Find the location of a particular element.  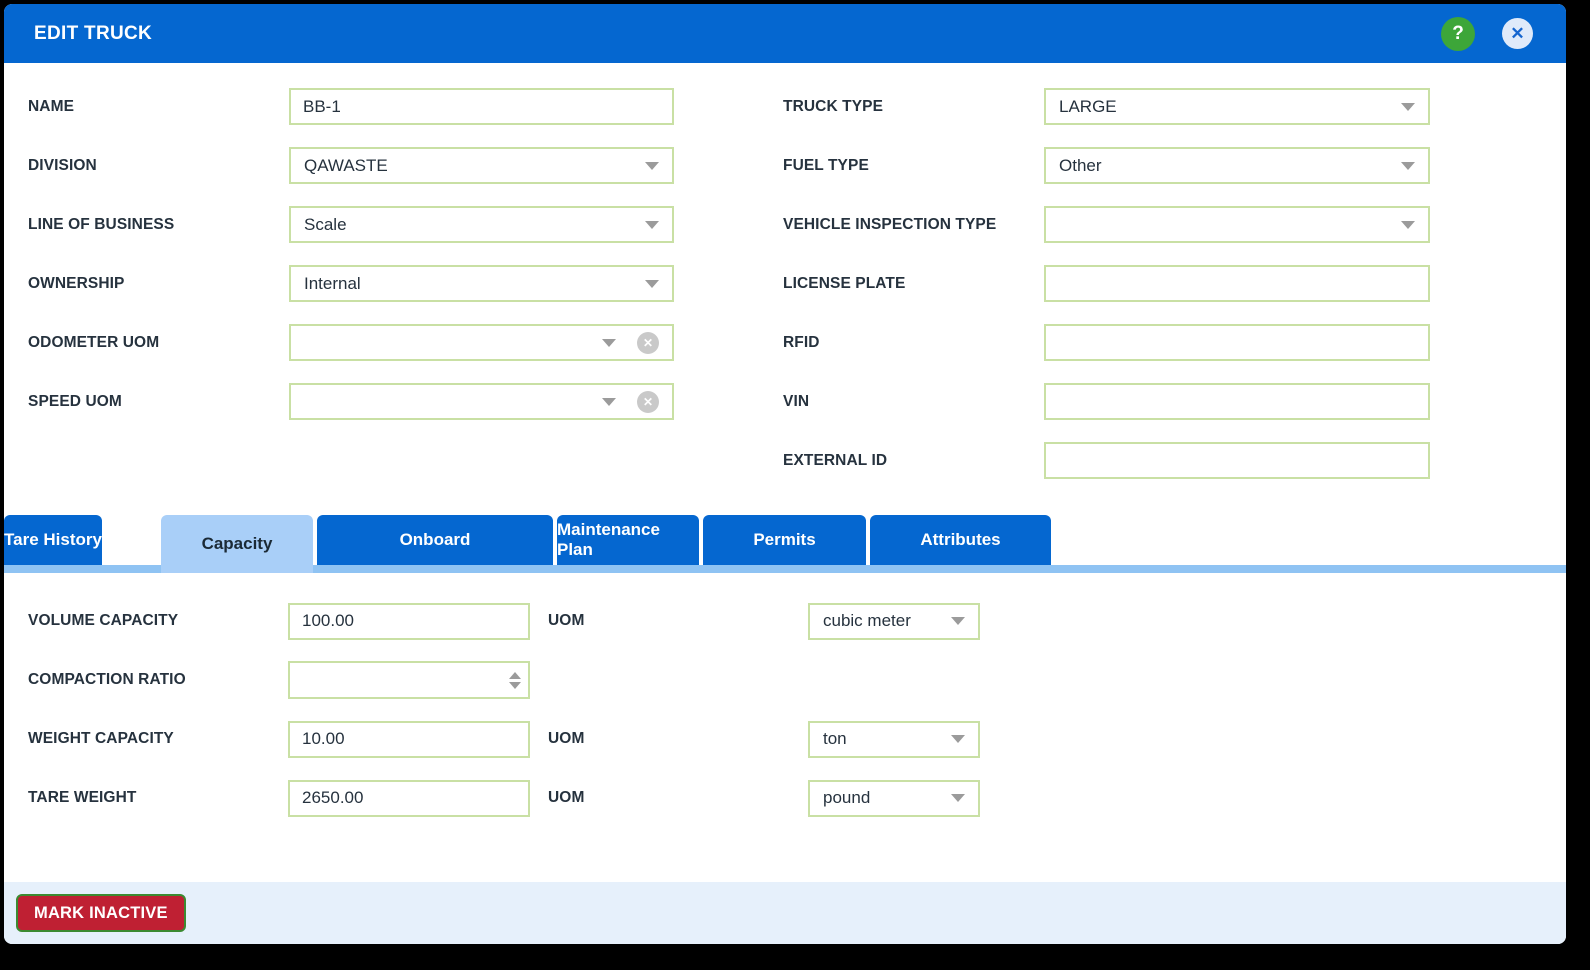

fuel-type-label: FUEL TYPE is located at coordinates (826, 165).